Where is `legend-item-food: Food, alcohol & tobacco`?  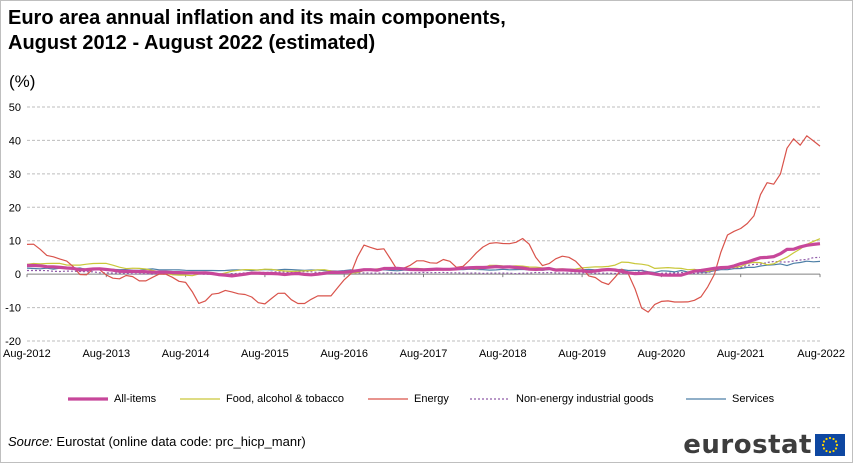 legend-item-food: Food, alcohol & tobacco is located at coordinates (262, 399).